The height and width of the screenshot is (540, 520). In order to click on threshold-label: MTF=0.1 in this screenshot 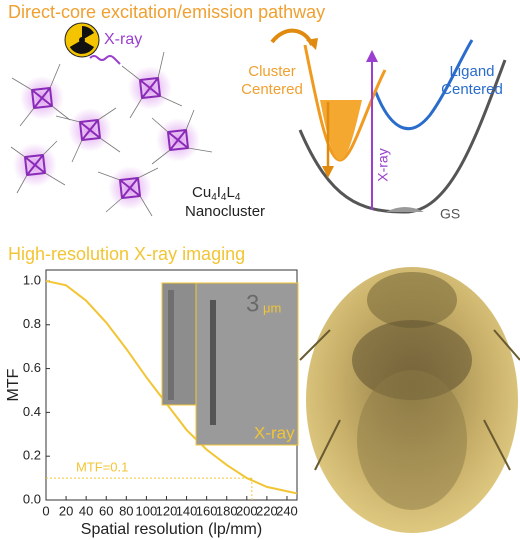, I will do `click(102, 467)`.